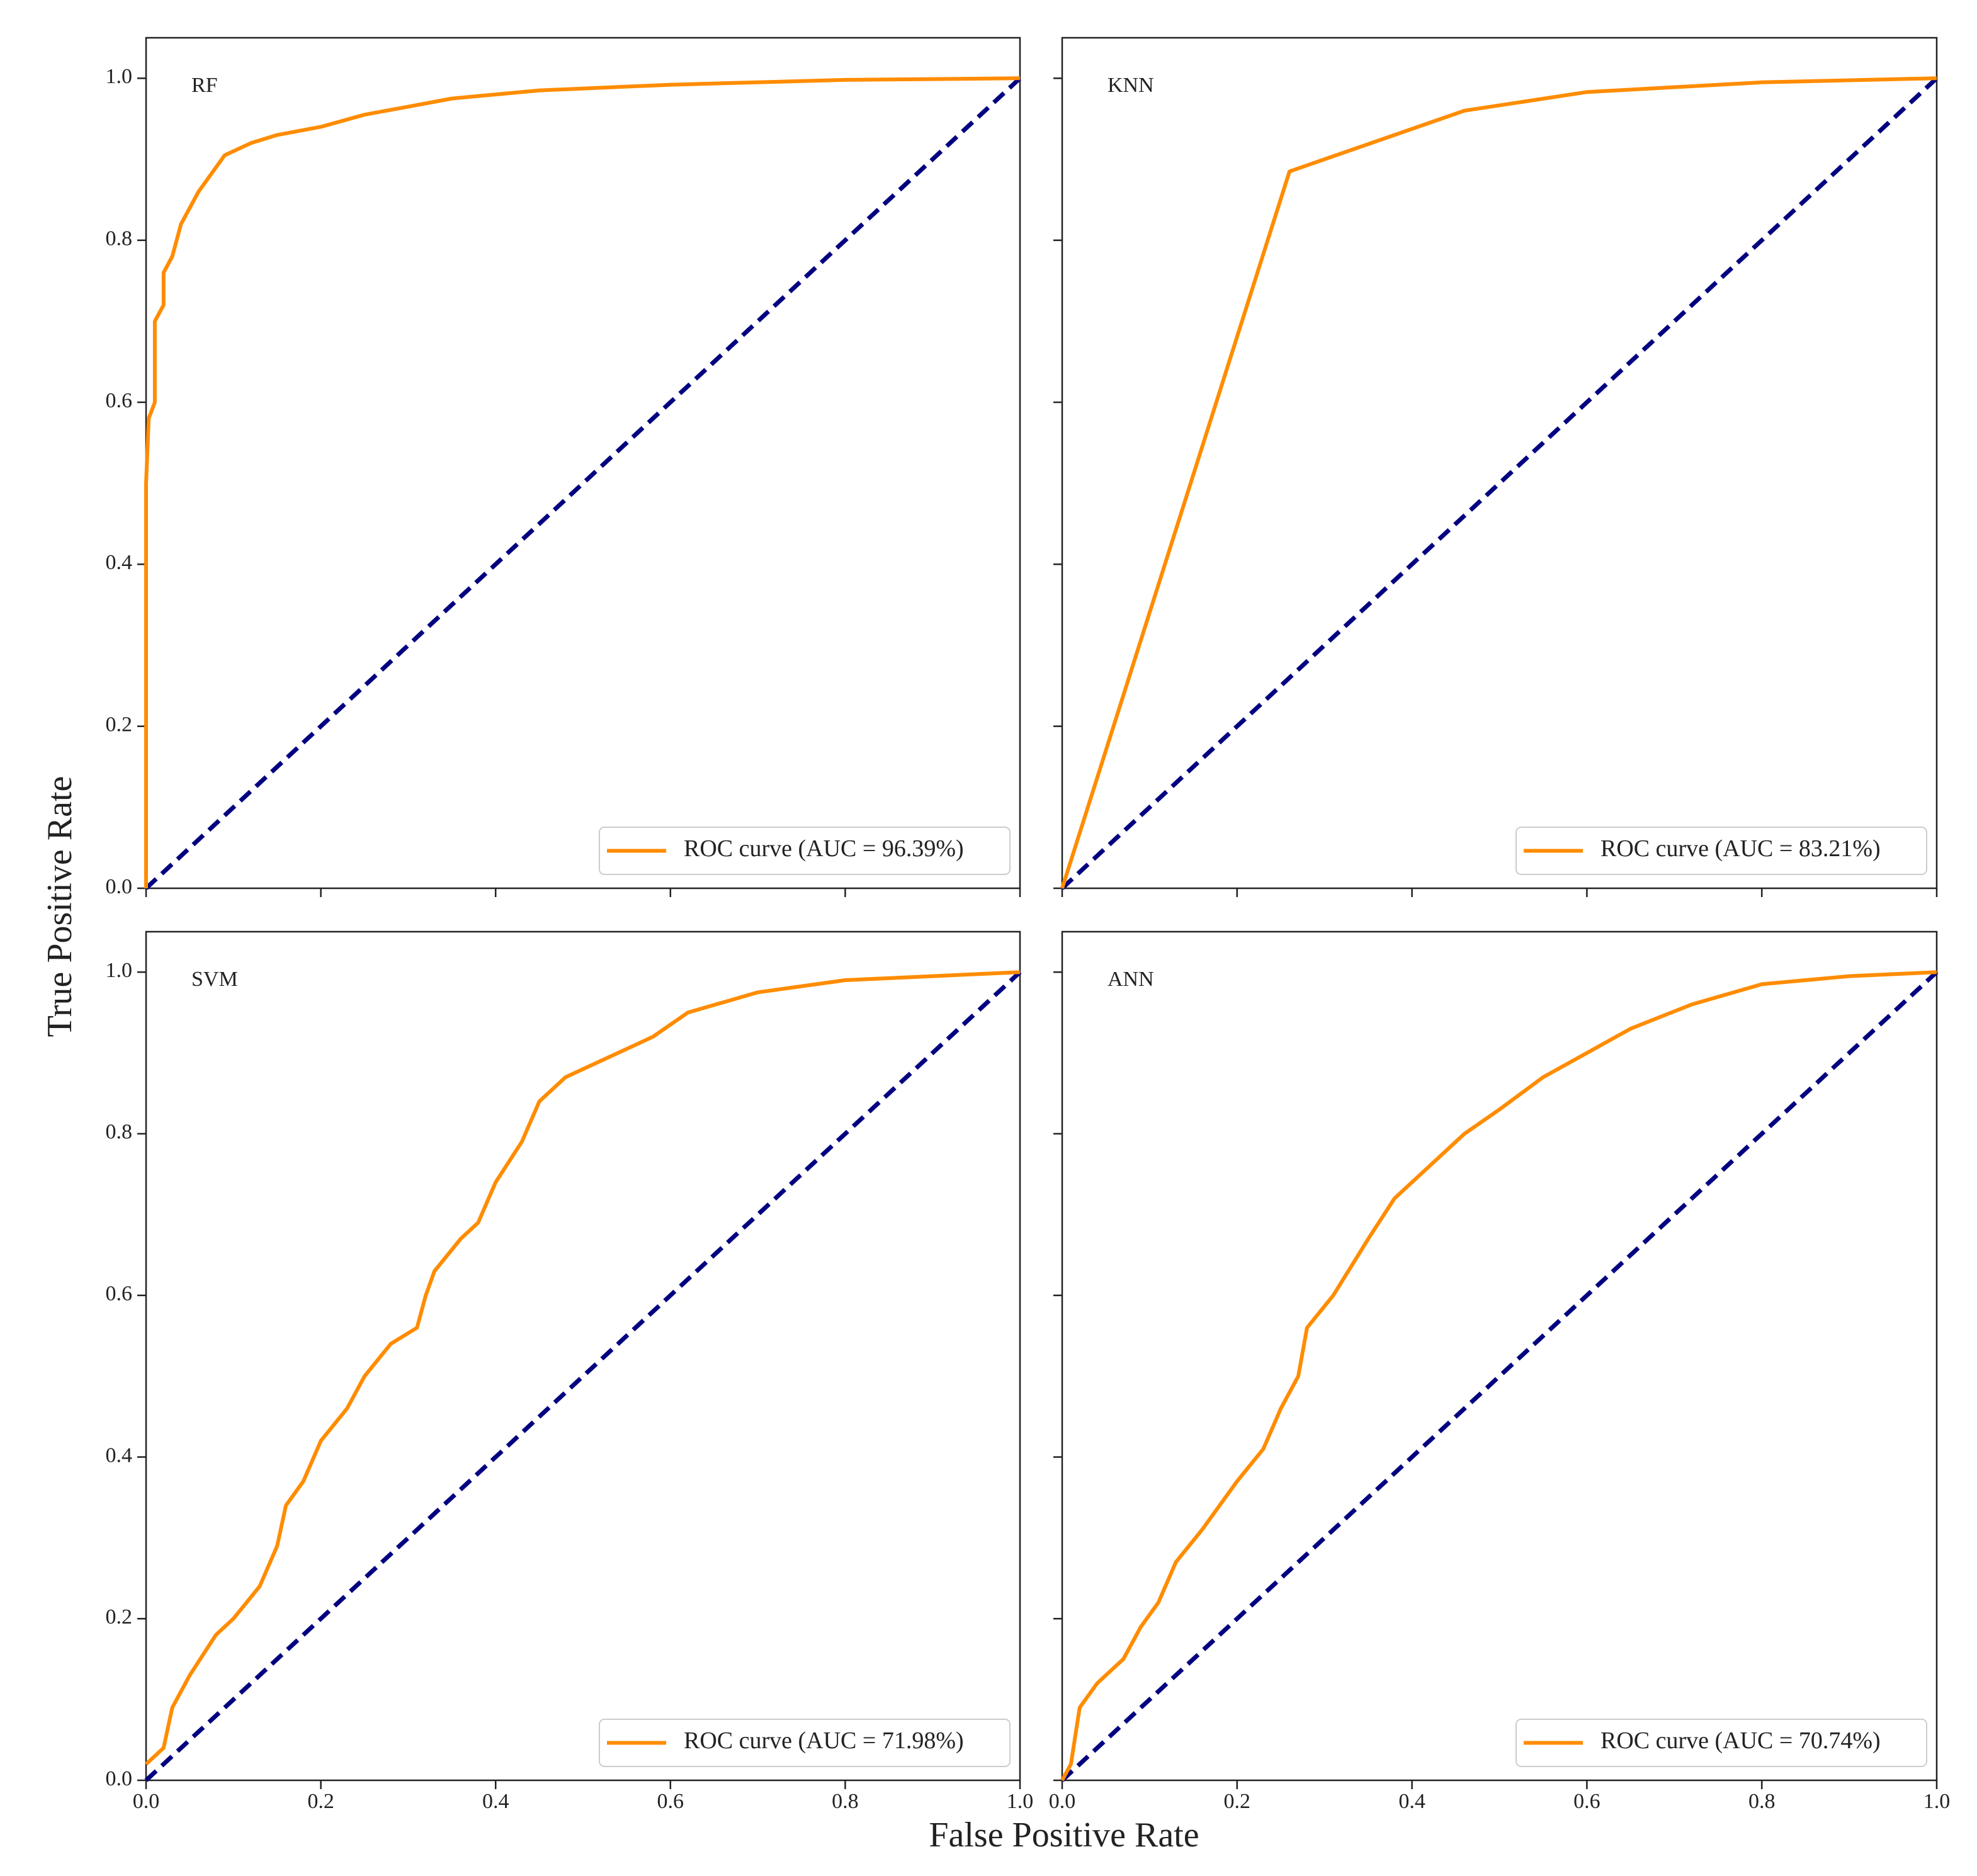  Describe the element at coordinates (824, 1740) in the screenshot. I see `legend-label: ROC curve (AUC = 71.98%)` at that location.